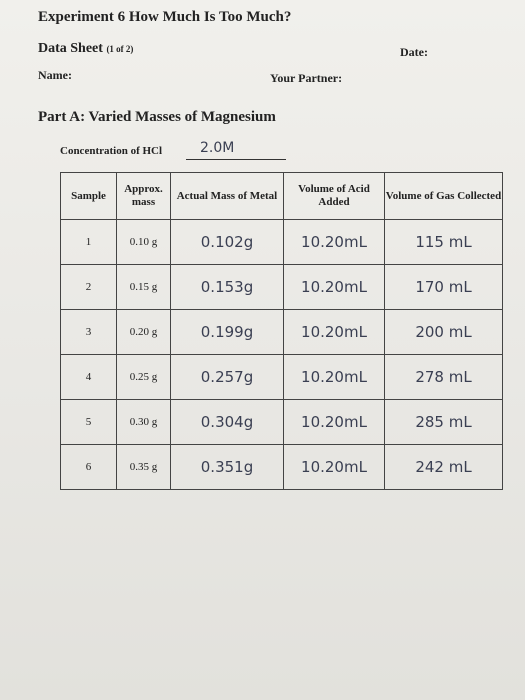  Describe the element at coordinates (227, 242) in the screenshot. I see `table-cell: 0.102g` at that location.